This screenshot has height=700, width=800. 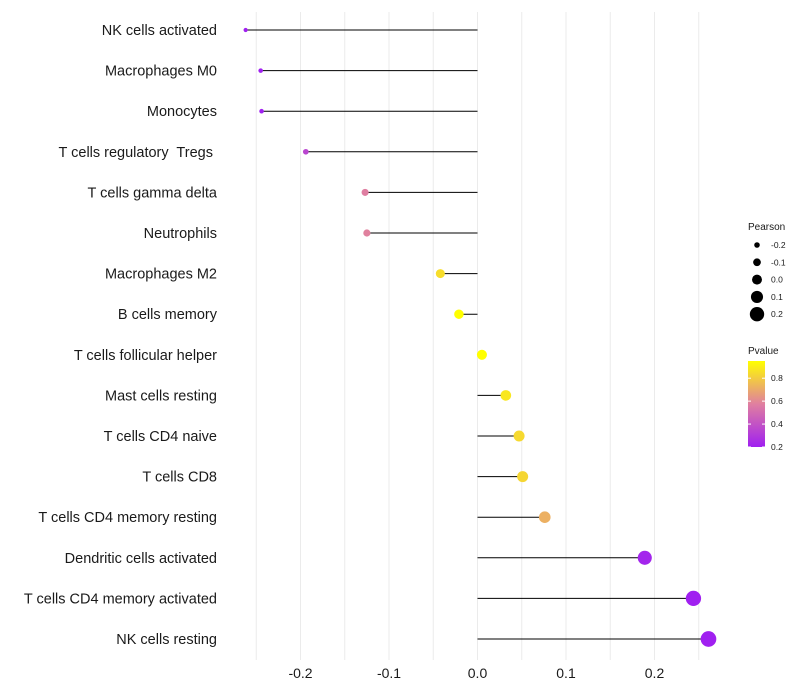 I want to click on category-label: Neutrophils, so click(x=180, y=234).